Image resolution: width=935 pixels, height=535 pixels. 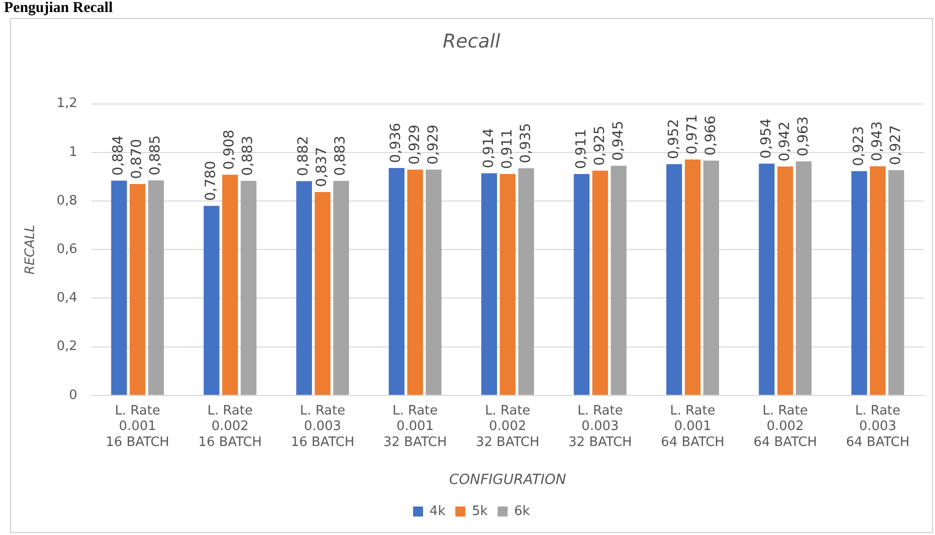 I want to click on legend-label: 4k, so click(x=438, y=511).